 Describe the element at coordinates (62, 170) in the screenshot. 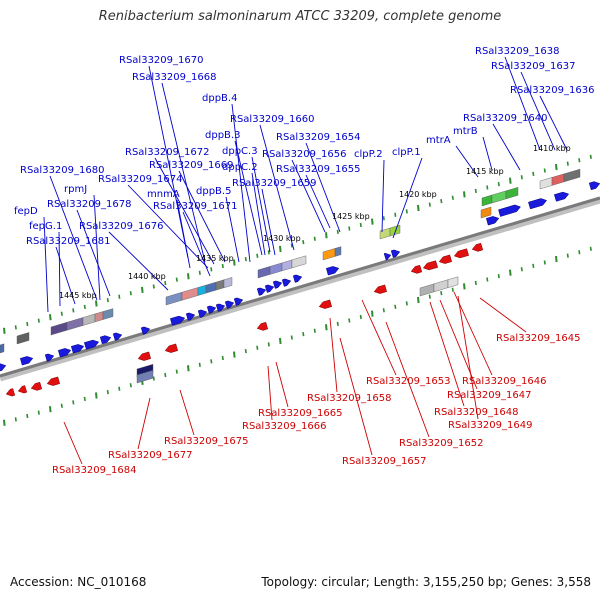

I see `forward-gene-label: RSal33209_1680` at that location.